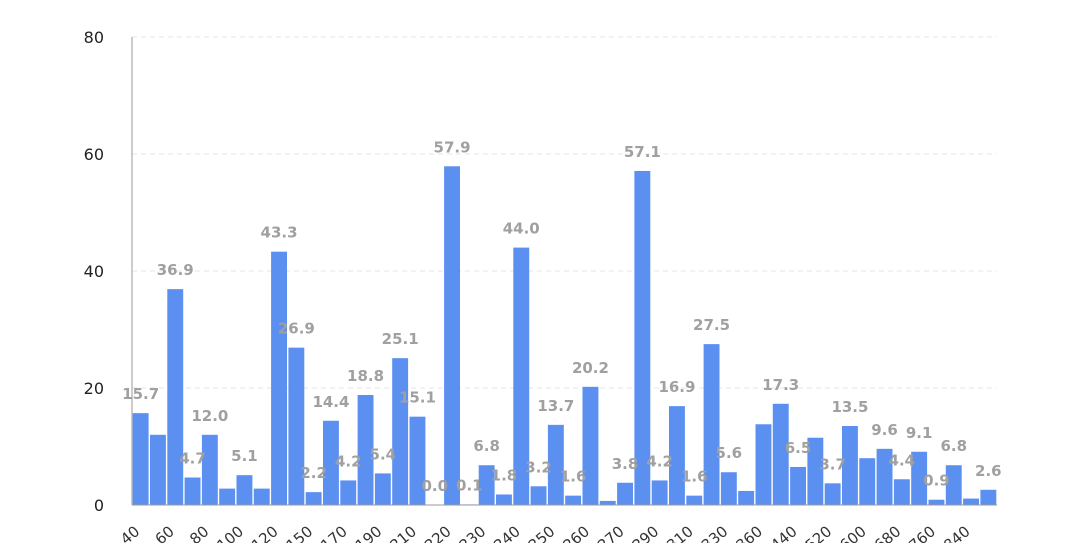  Describe the element at coordinates (369, 532) in the screenshot. I see `x-tick-label: 190` at that location.